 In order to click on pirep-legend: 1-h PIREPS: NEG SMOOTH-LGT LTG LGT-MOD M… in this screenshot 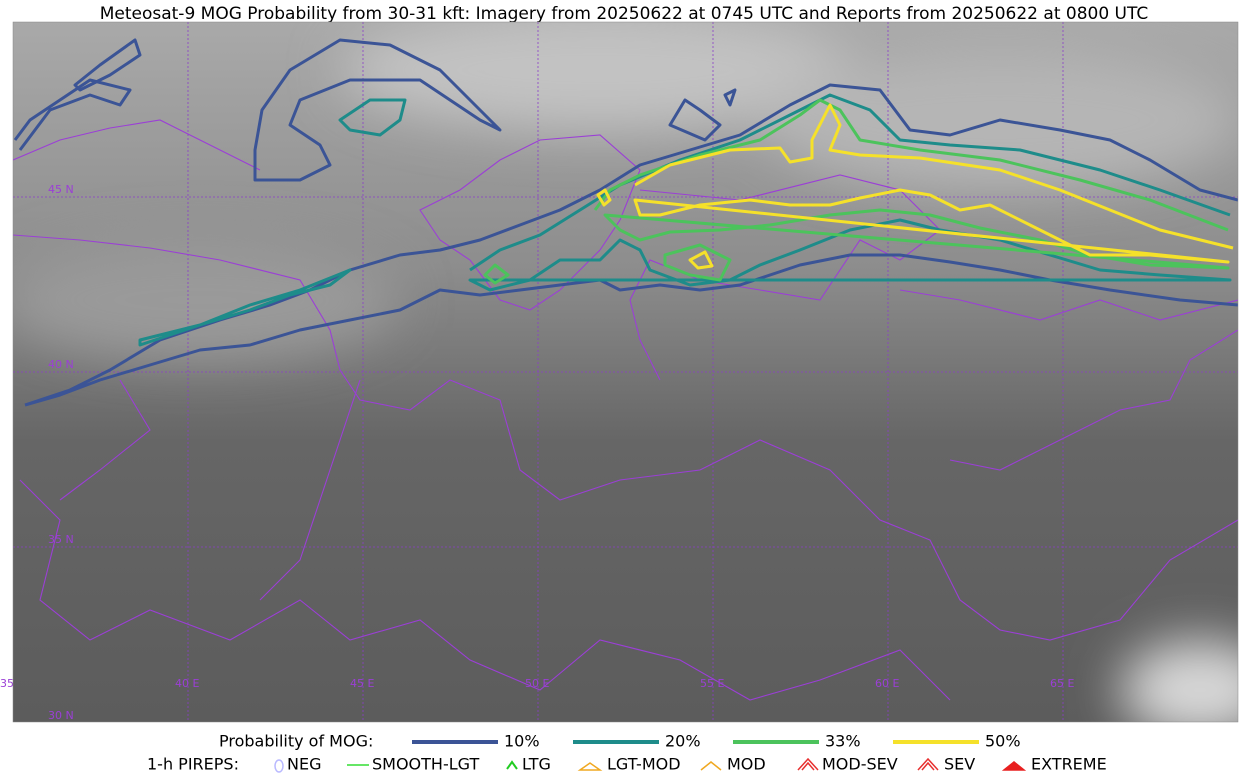, I will do `click(627, 764)`.